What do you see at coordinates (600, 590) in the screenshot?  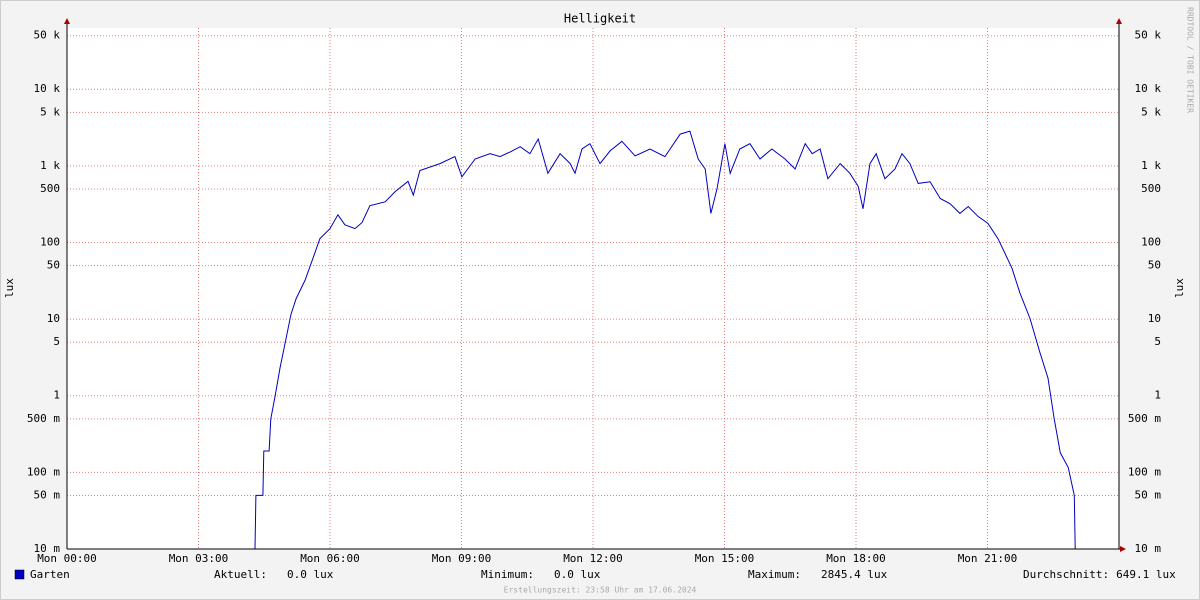 I see `footer: Erstellungszeit: 23:58 Uhr am 17.06.2024` at bounding box center [600, 590].